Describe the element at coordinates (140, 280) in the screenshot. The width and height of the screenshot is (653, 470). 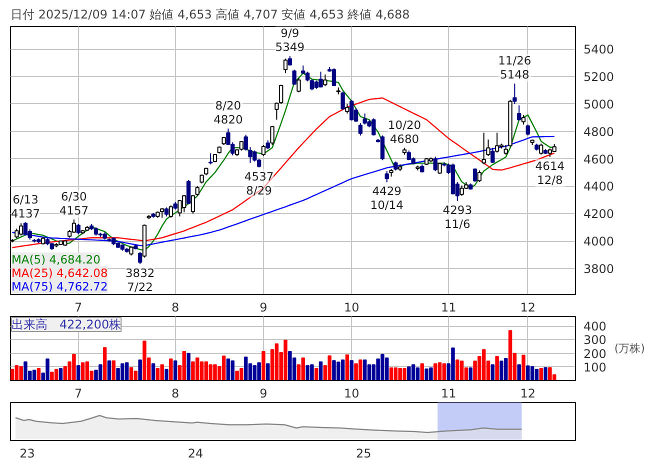
I see `annotation: 3832 7/22` at that location.